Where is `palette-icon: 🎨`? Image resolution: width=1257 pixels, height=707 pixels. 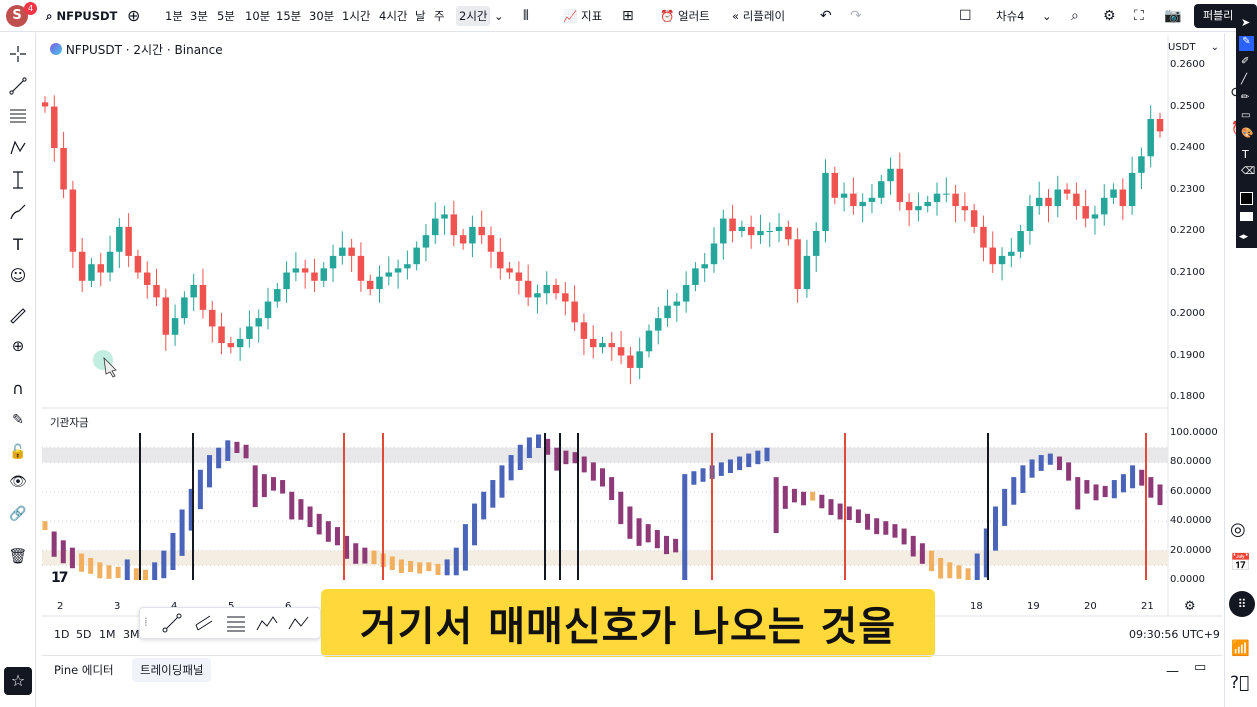 palette-icon: 🎨 is located at coordinates (1247, 133).